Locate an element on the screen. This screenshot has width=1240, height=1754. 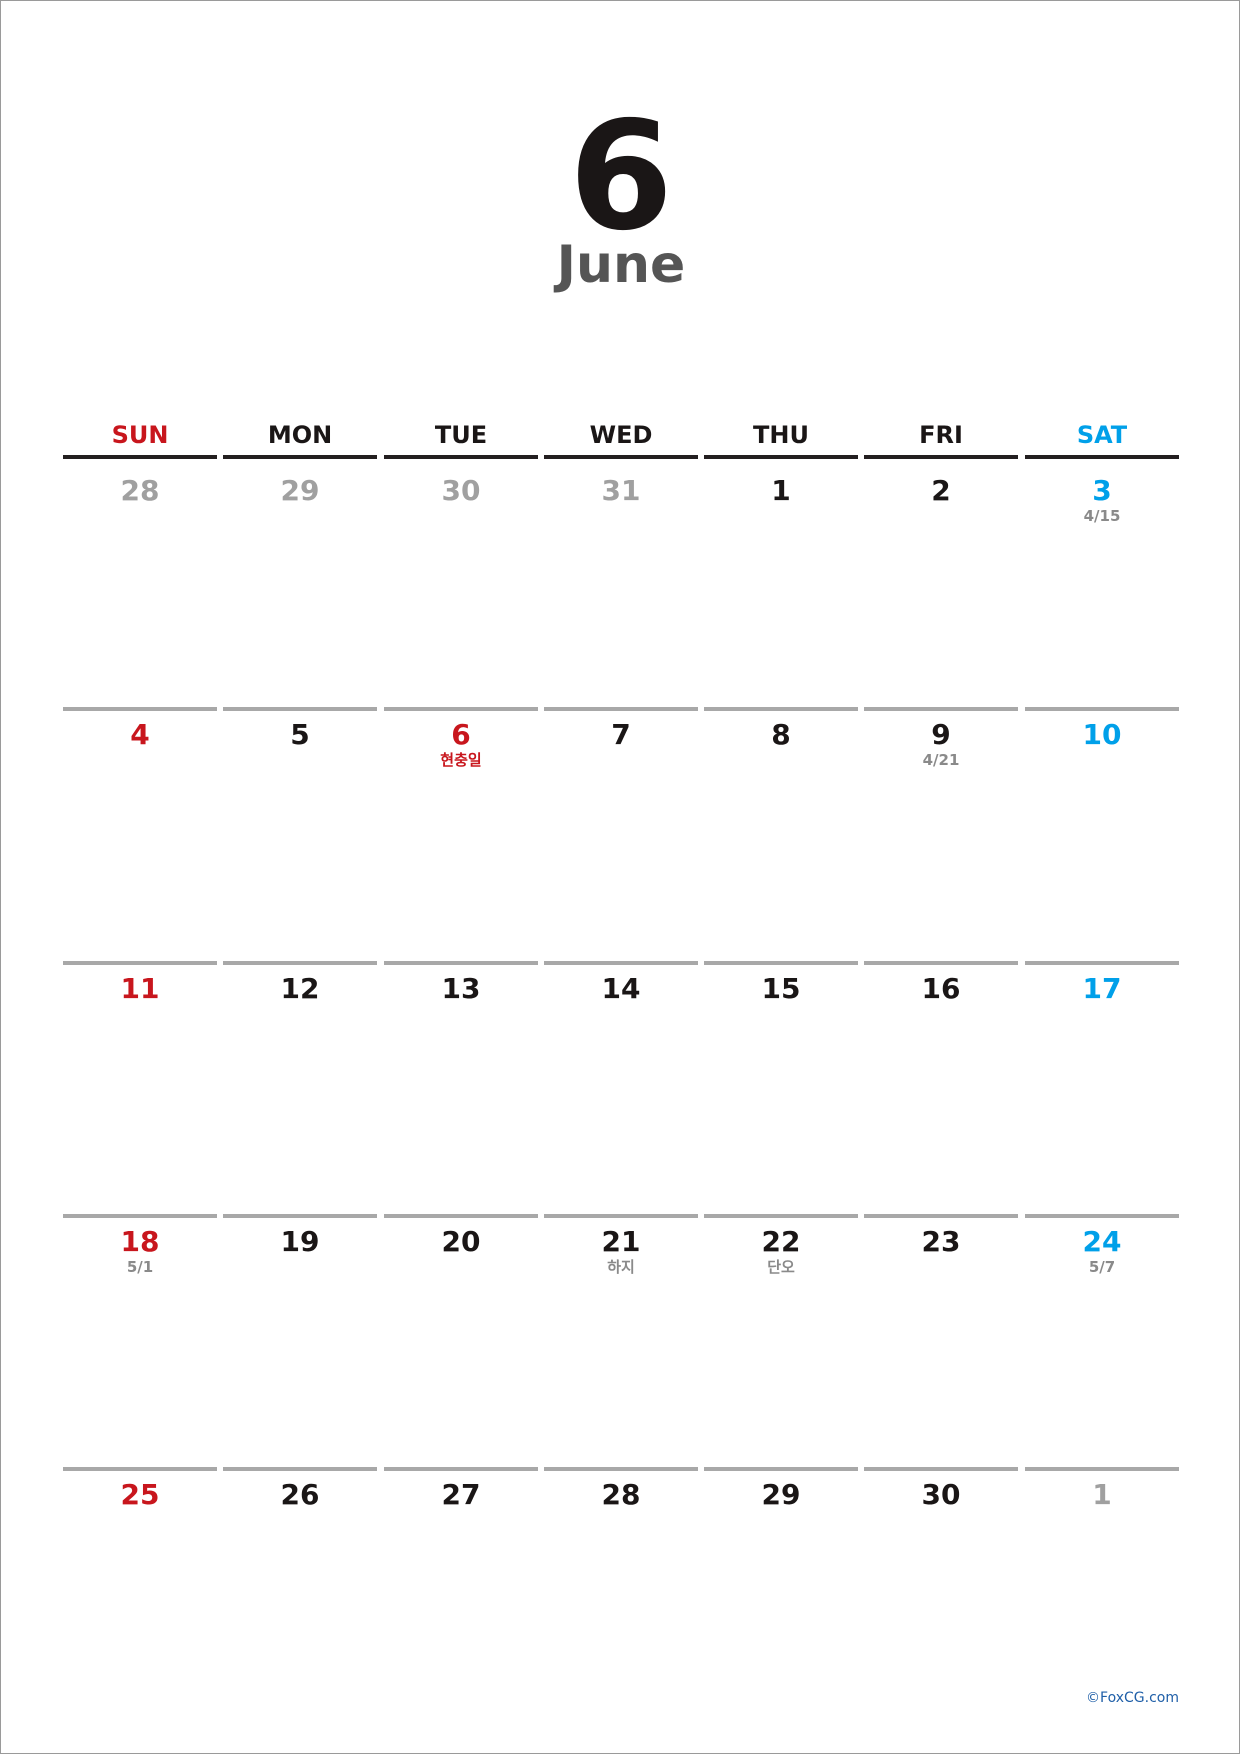
day-number: 24 is located at coordinates (1102, 1241).